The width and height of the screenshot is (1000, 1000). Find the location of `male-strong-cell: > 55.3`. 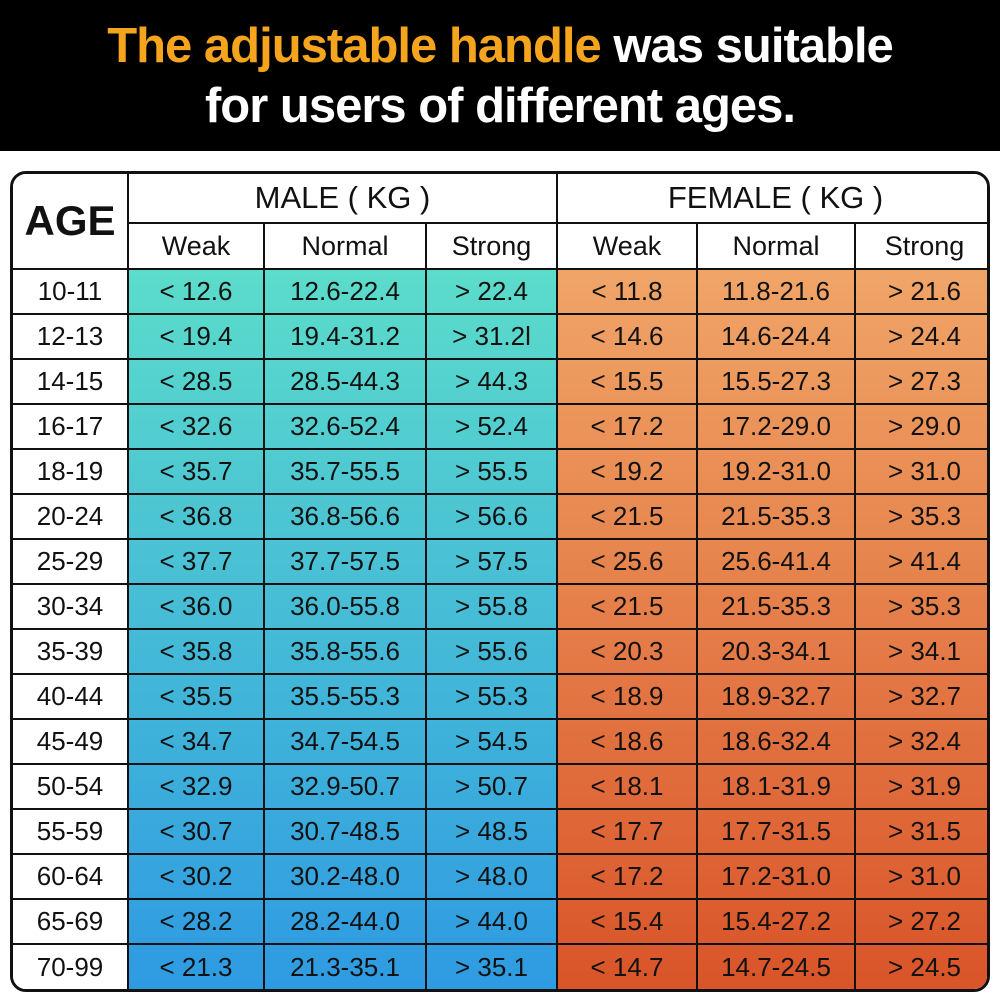

male-strong-cell: > 55.3 is located at coordinates (491, 696).